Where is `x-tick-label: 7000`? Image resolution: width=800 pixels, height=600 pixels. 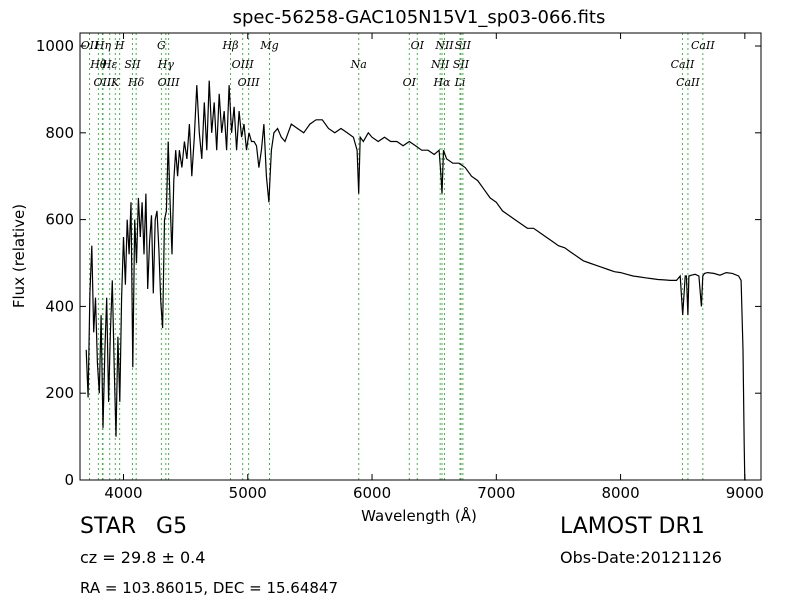 x-tick-label: 7000 is located at coordinates (496, 493).